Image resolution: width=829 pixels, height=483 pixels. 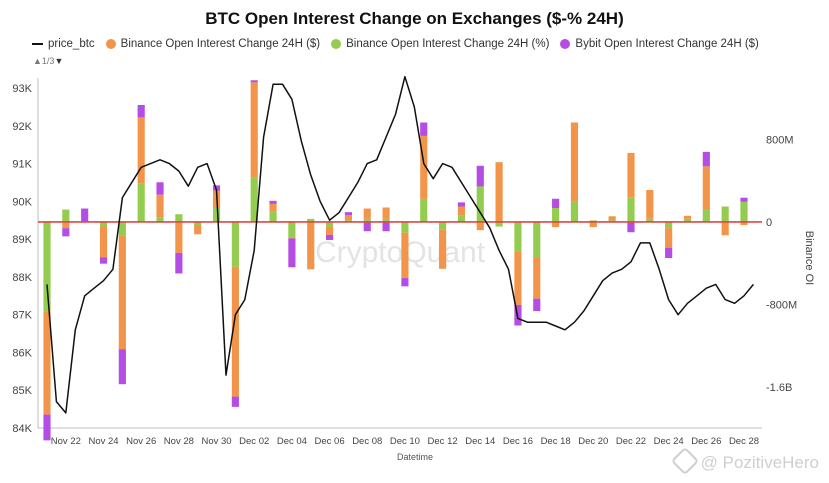 What do you see at coordinates (415, 457) in the screenshot?
I see `x-axis-title: Datetime` at bounding box center [415, 457].